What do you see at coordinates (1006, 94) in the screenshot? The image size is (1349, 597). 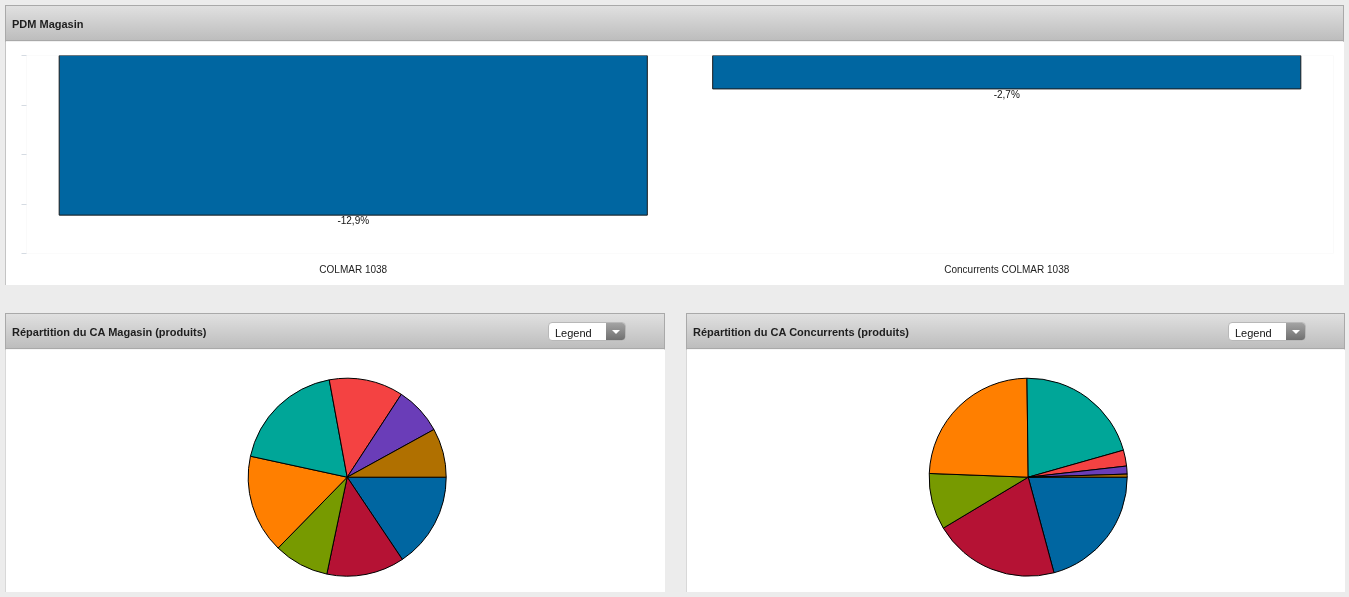 I see `data-label: -2,7%` at bounding box center [1006, 94].